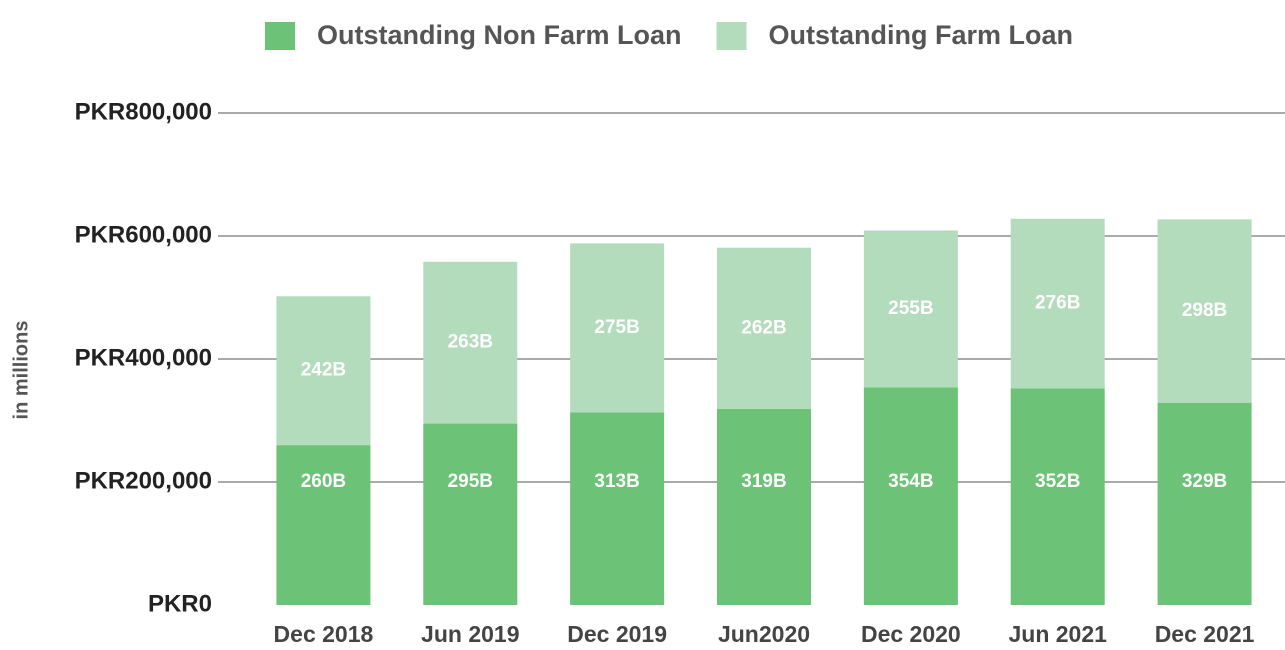 The image size is (1285, 650). What do you see at coordinates (143, 234) in the screenshot?
I see `y-tick-label: PKR600,000` at bounding box center [143, 234].